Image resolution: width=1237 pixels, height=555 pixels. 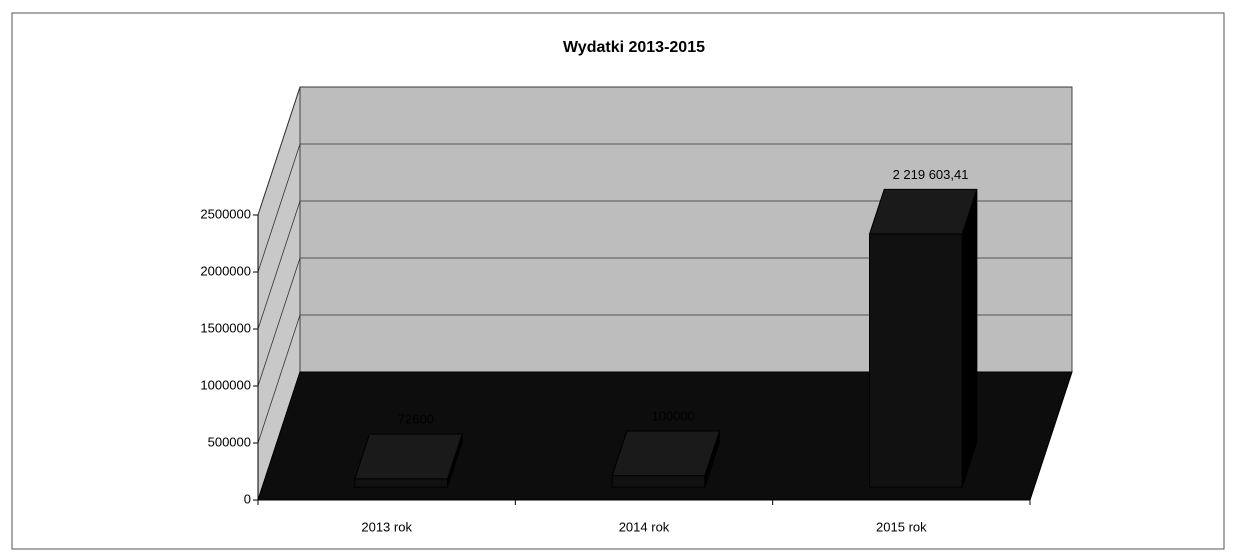 I want to click on x-tick-label: 2015 rok, so click(x=901, y=526).